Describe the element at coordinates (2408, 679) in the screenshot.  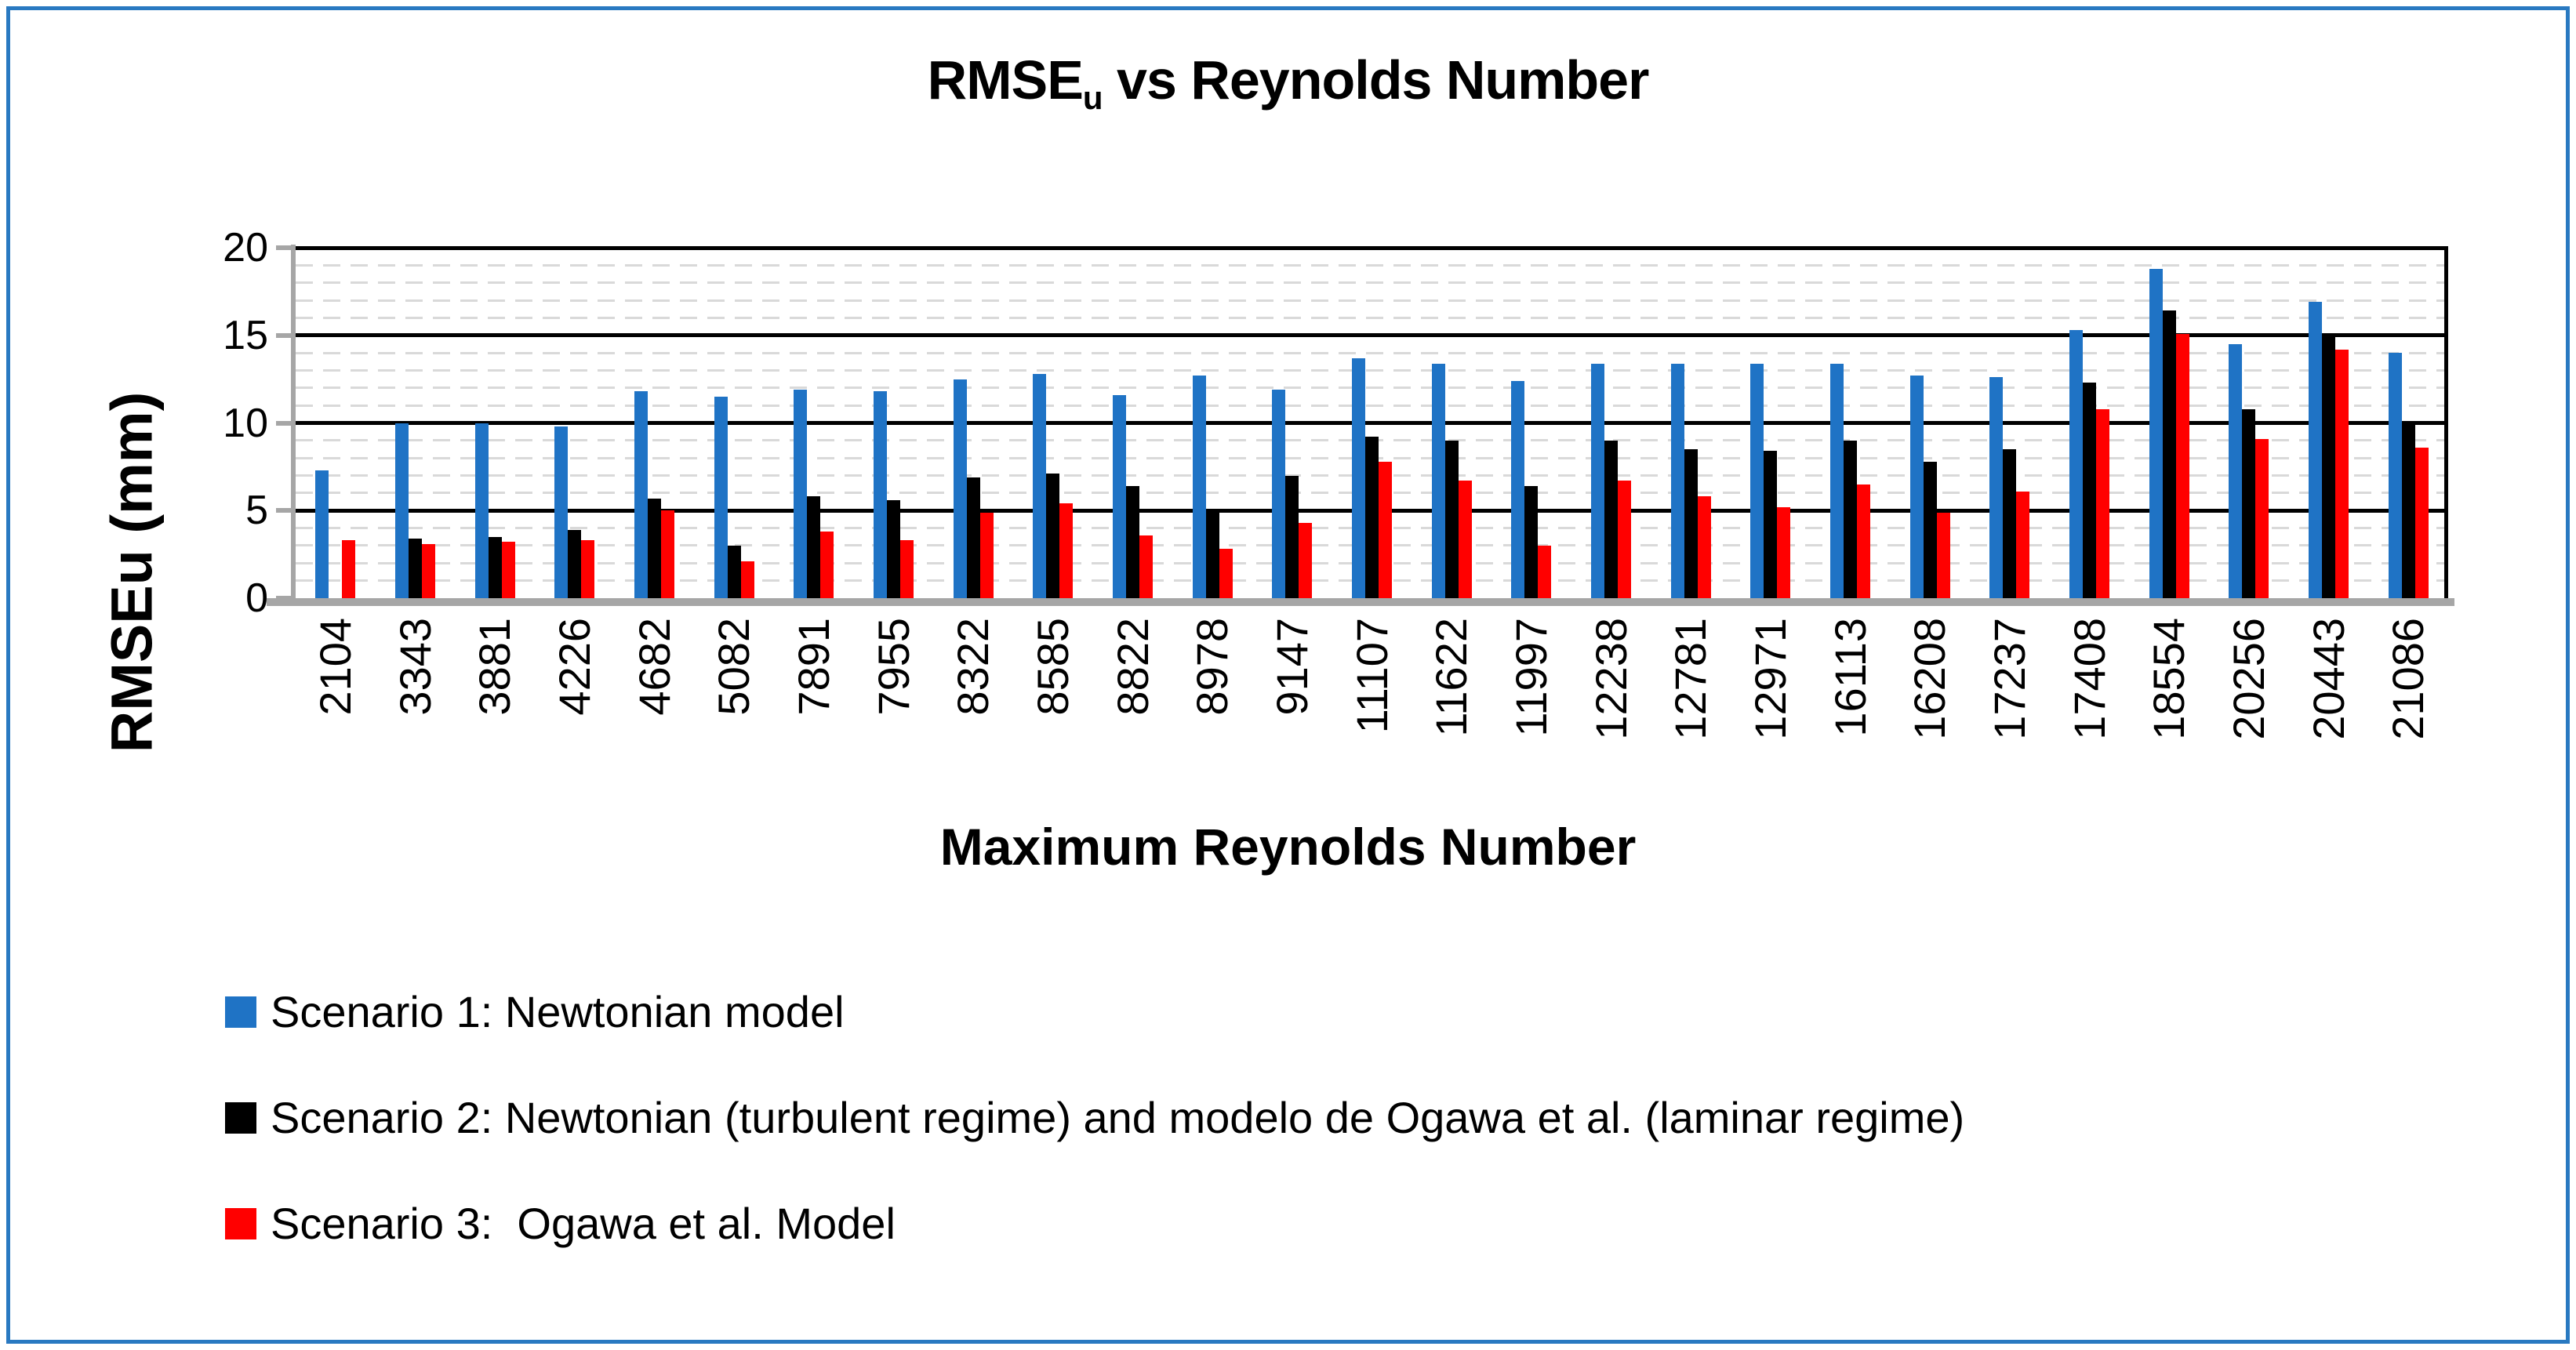
I see `x-tick-label: 21086` at that location.